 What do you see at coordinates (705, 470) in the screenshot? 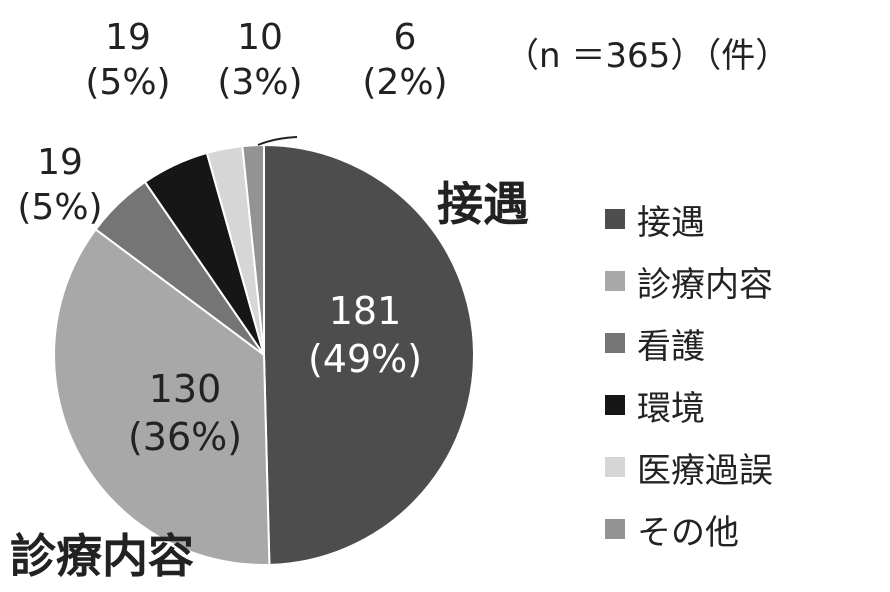
I see `legend-label: 医療過誤` at bounding box center [705, 470].